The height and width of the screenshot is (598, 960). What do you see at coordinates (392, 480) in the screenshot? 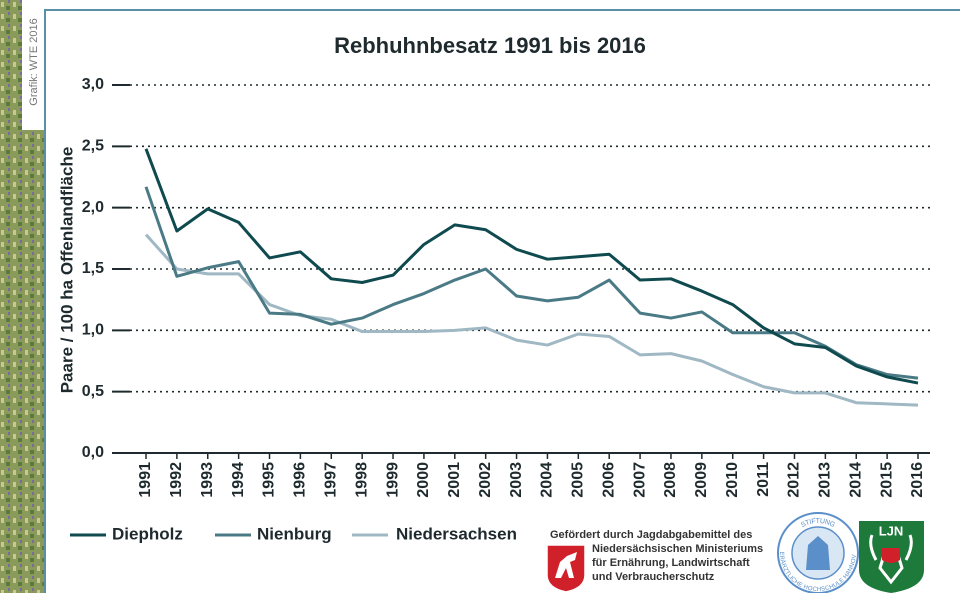
I see `x-tick-label: 1999` at bounding box center [392, 480].